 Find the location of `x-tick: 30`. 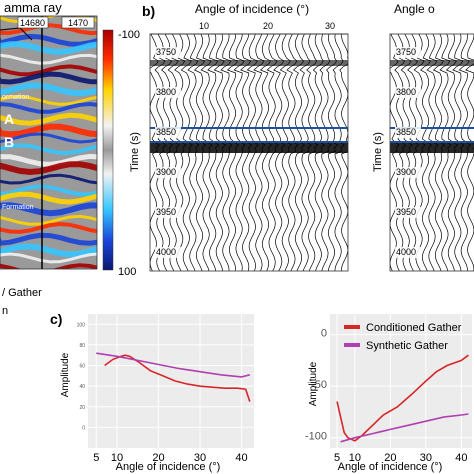

x-tick: 30 is located at coordinates (330, 26).